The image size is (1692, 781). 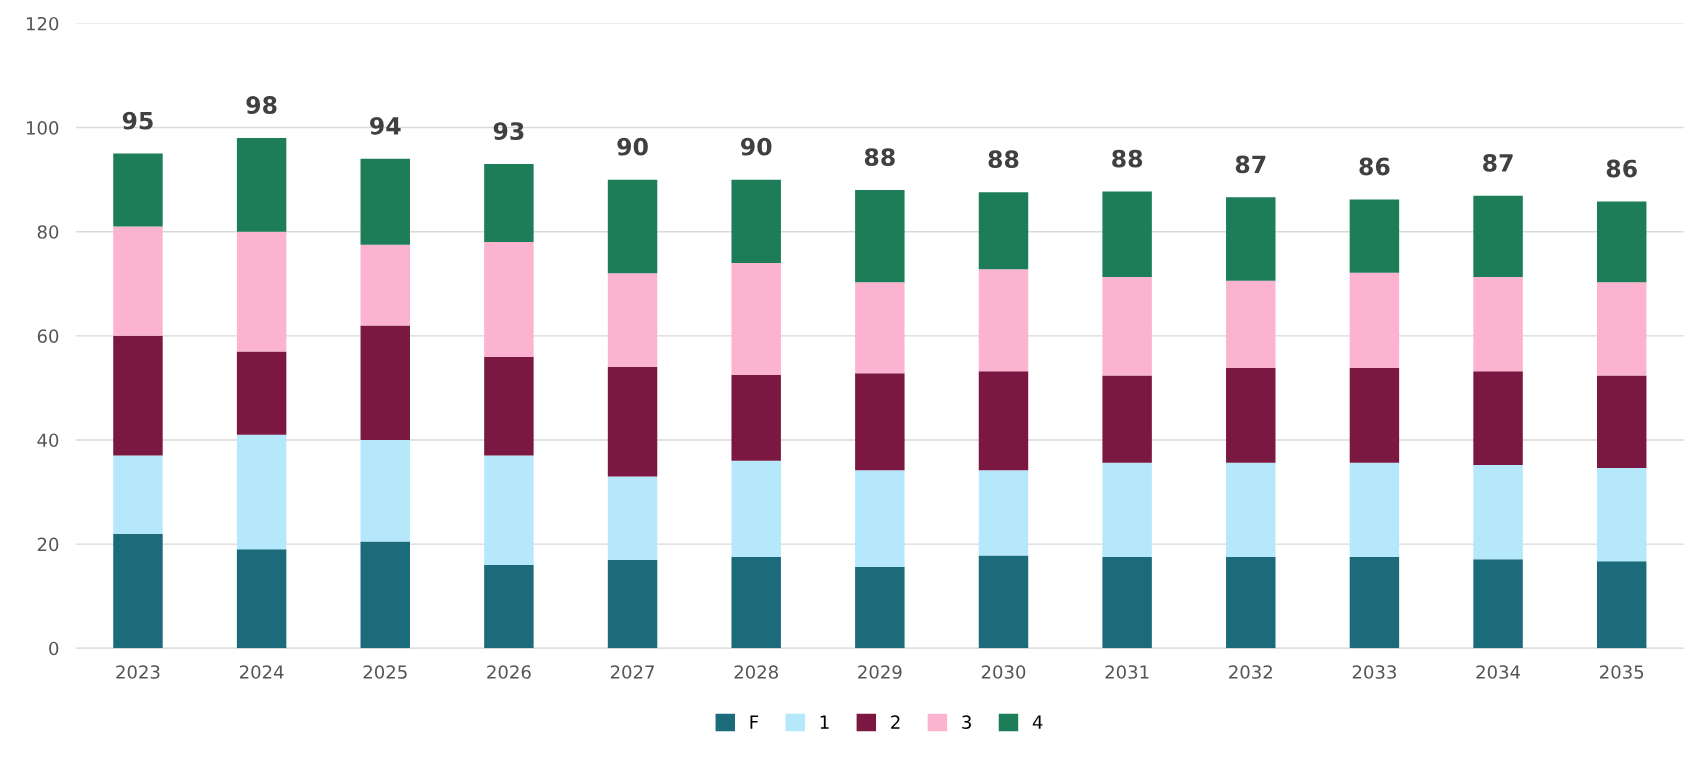 I want to click on y-tick-label: 120, so click(x=42, y=23).